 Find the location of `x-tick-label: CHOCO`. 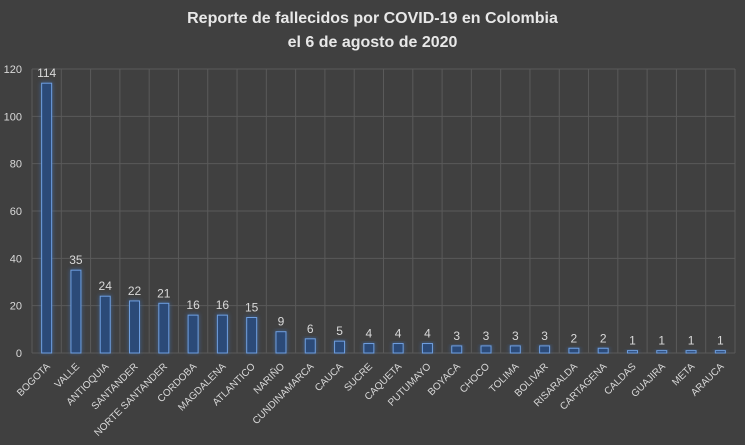

x-tick-label: CHOCO is located at coordinates (475, 378).